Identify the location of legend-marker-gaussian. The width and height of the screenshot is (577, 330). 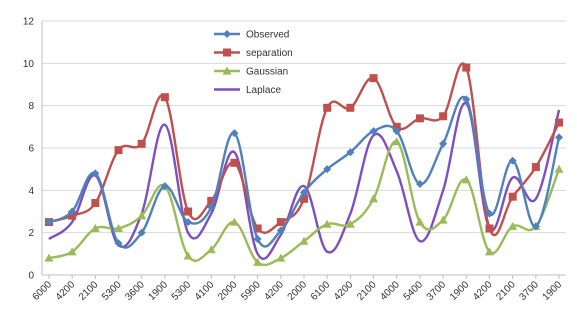
(227, 70).